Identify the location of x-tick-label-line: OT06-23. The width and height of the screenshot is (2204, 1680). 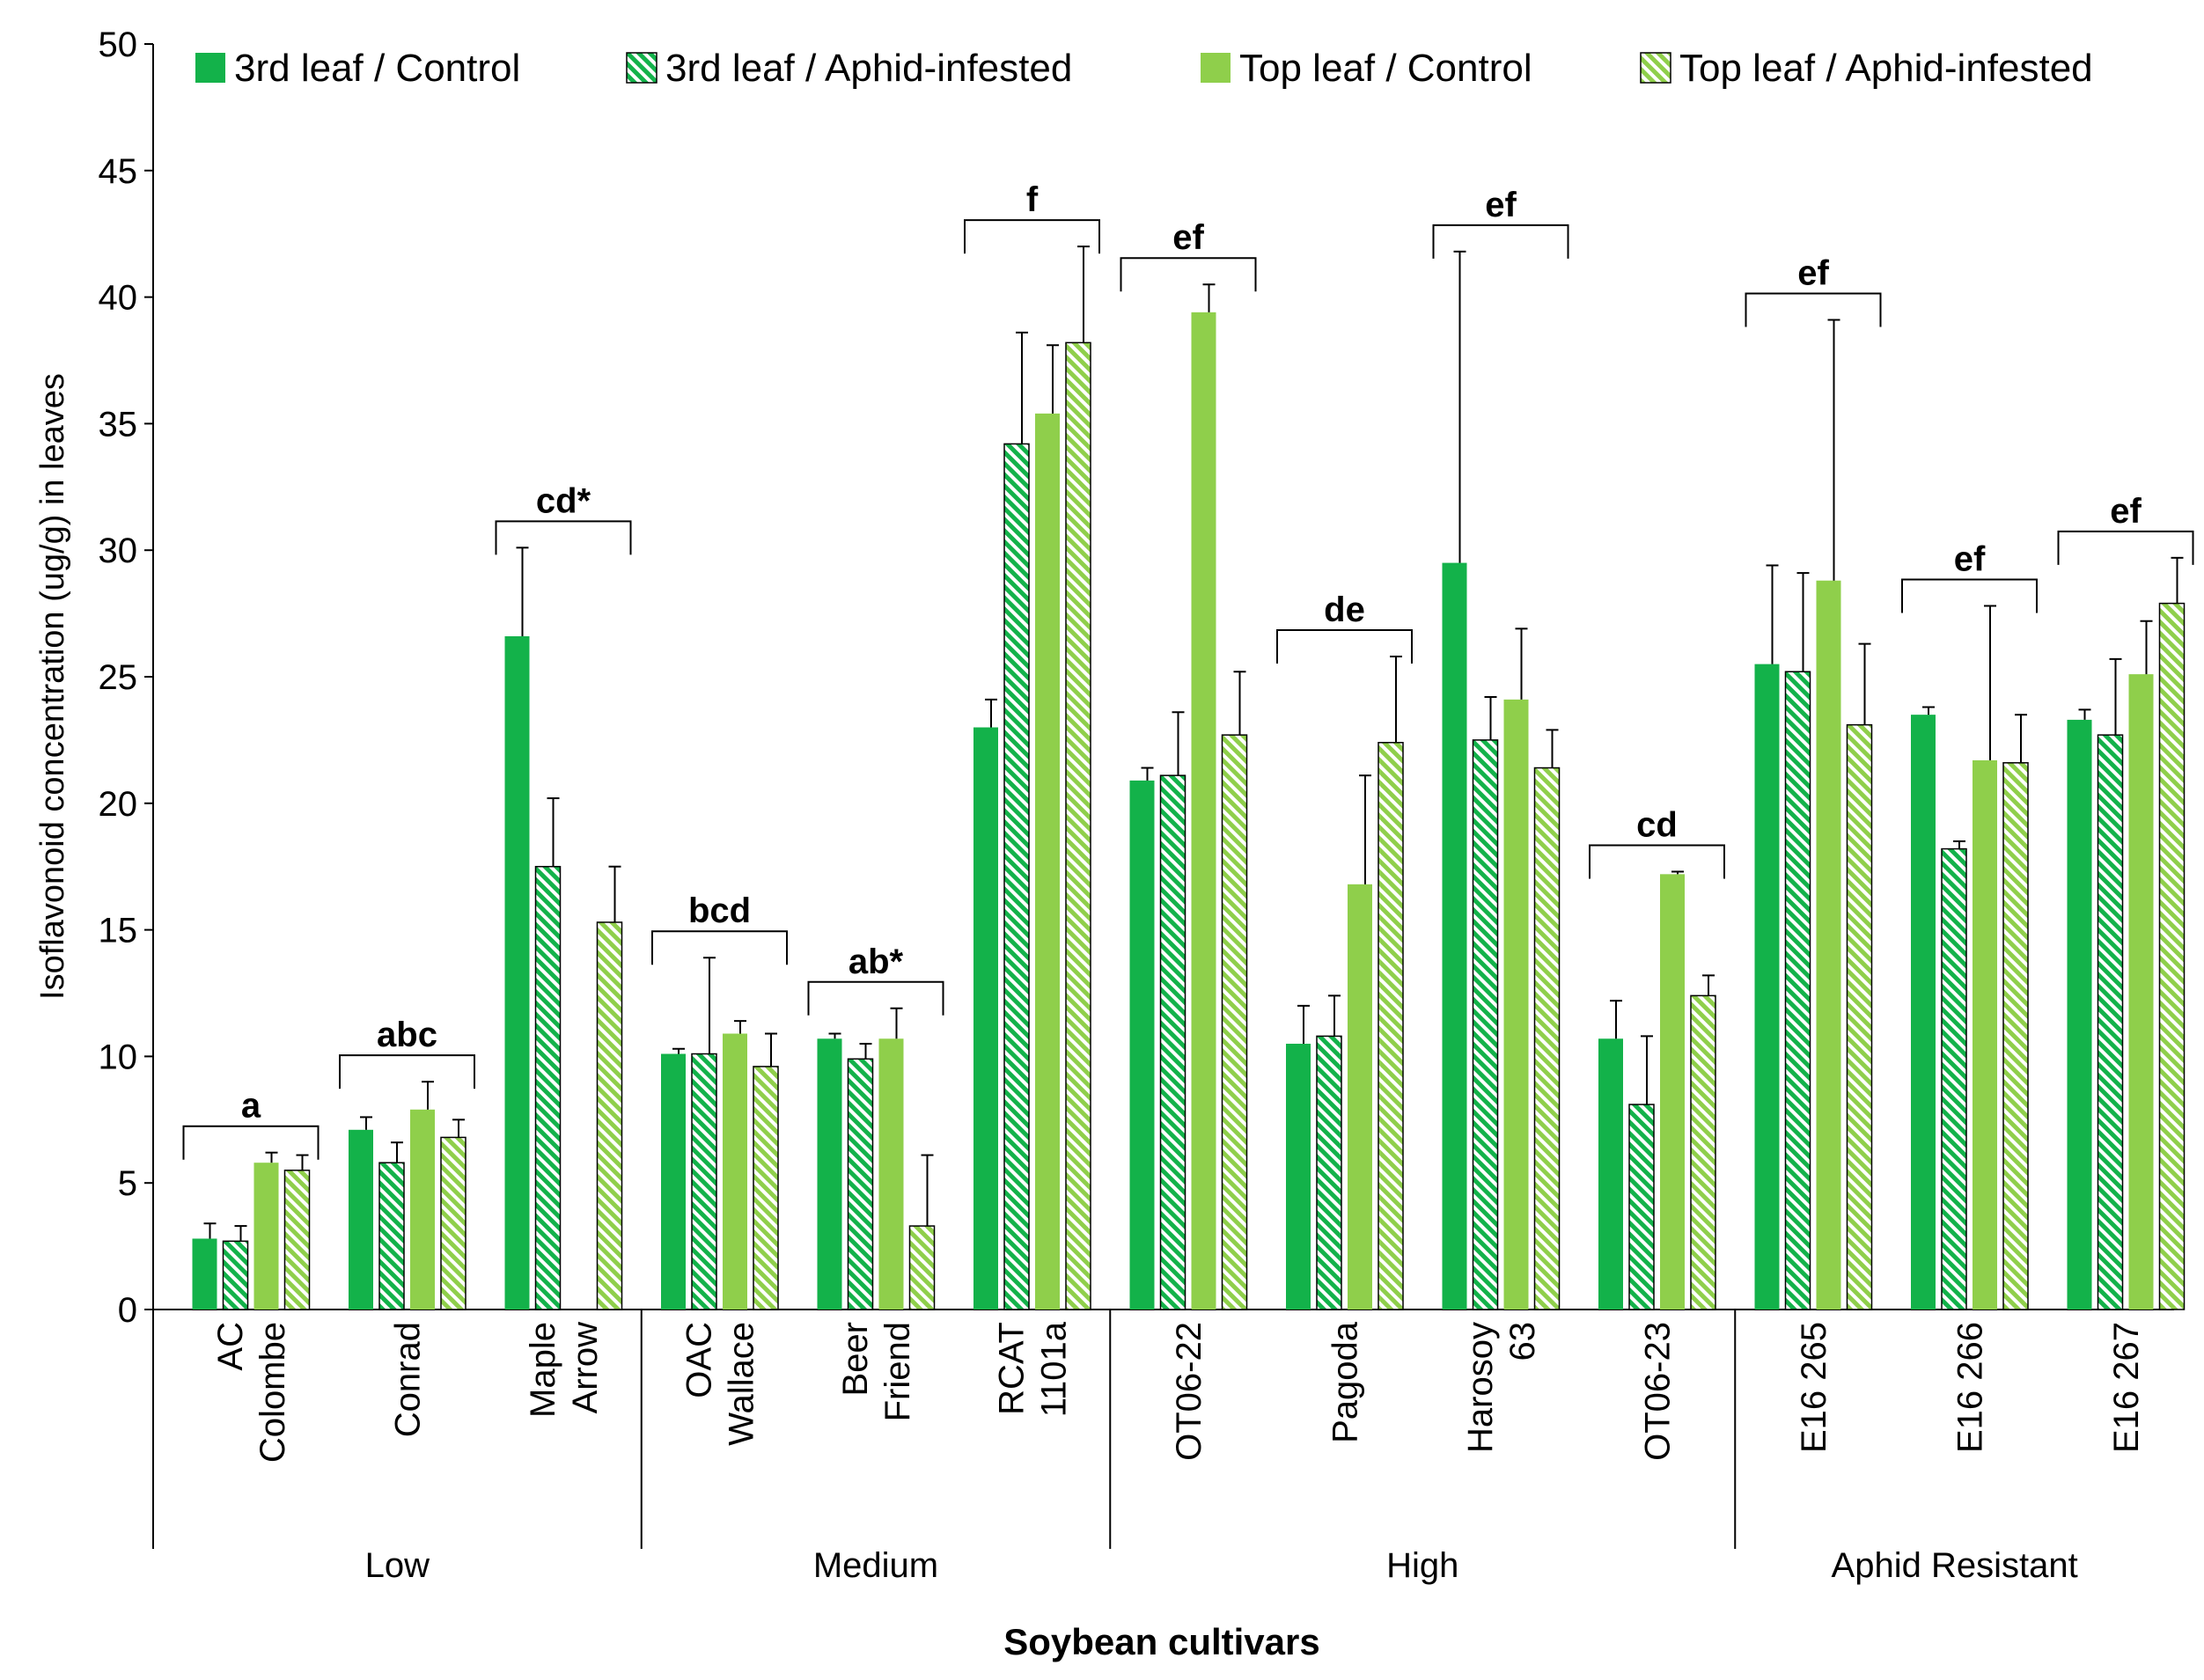
(1658, 1391).